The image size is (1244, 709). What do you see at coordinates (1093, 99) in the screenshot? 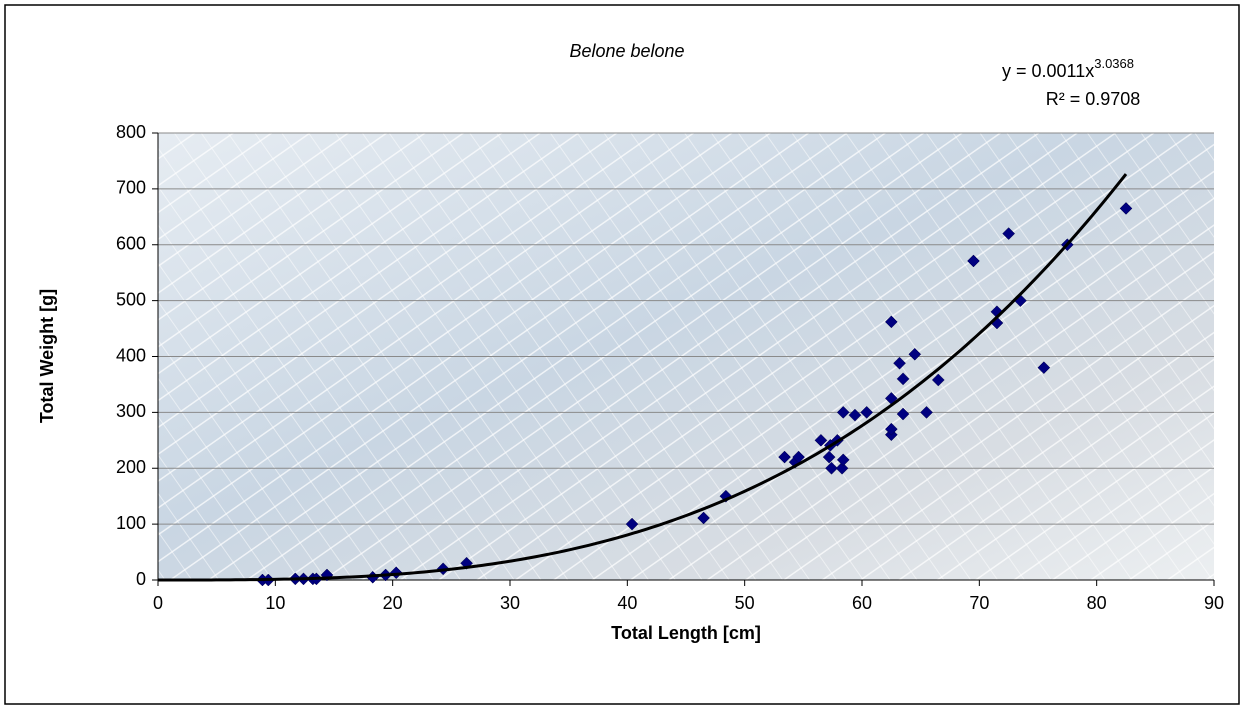
I see `trendline-r-squared: R² = 0.9708` at bounding box center [1093, 99].